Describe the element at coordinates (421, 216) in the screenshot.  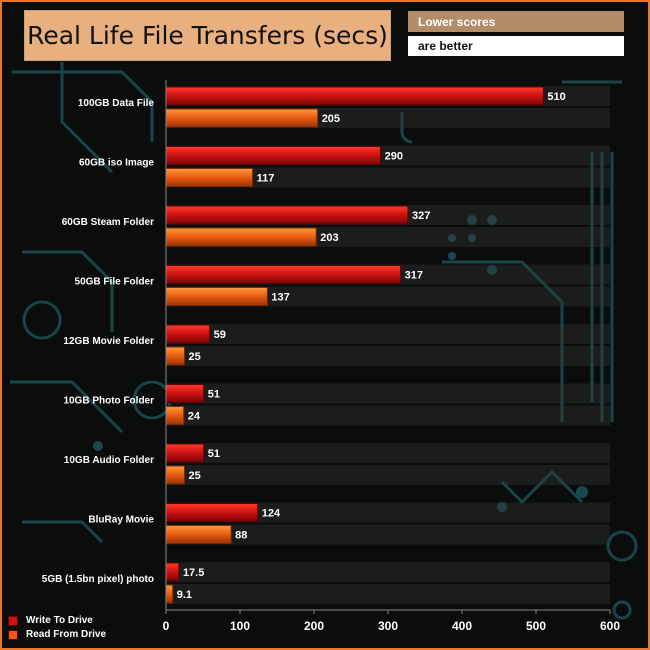
I see `data-label: 327` at that location.